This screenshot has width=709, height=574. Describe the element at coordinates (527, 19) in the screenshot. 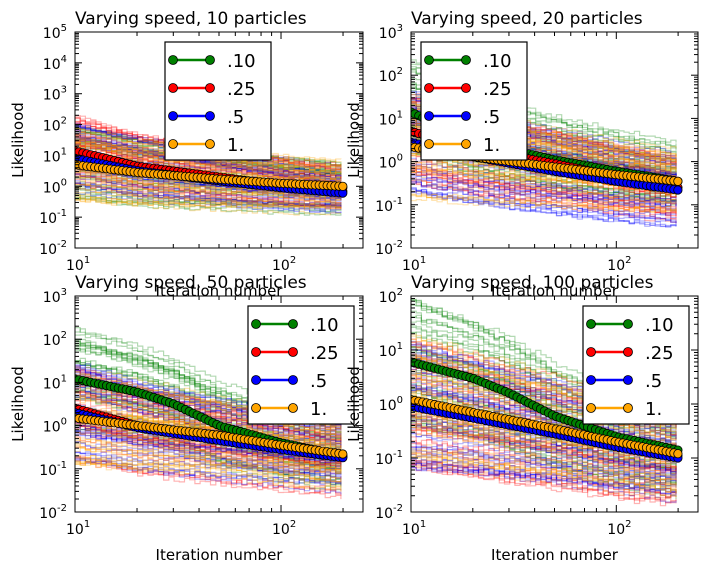

I see `panel-title: Varying speed, 20 particles` at that location.